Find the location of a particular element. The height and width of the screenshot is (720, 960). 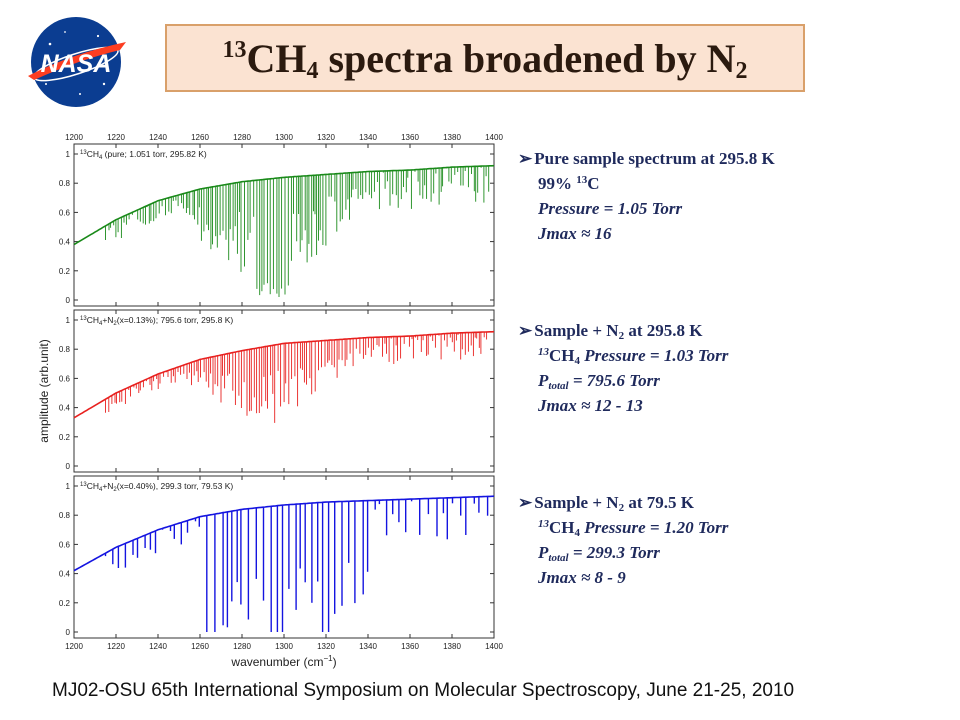

panel-label-2: 13CH4+N2(x=0.40%), 299.3 torr, 79.53 K) is located at coordinates (156, 487).